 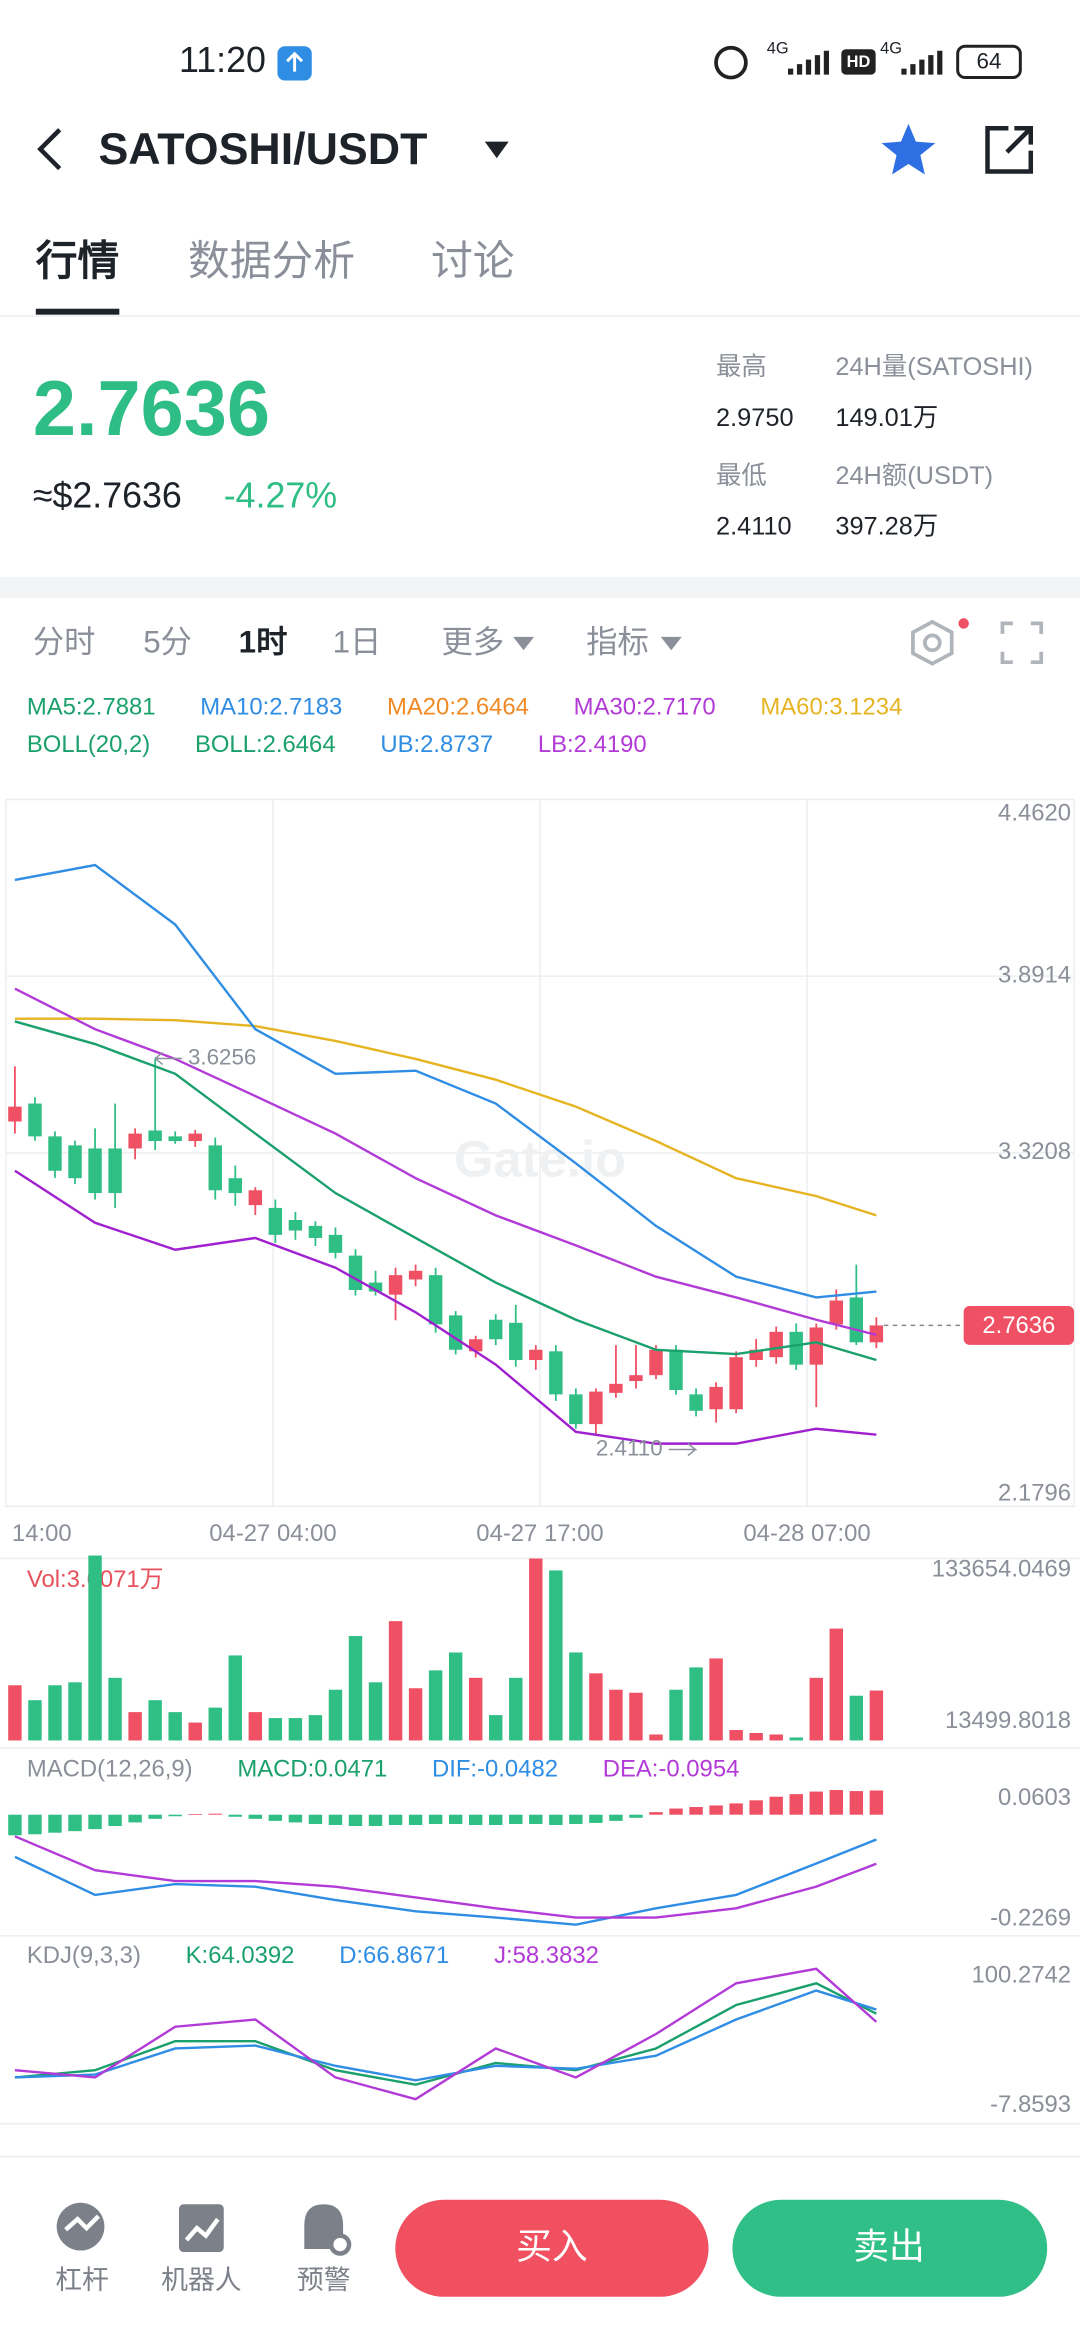 What do you see at coordinates (473, 642) in the screenshot?
I see `interval-more: 更多` at bounding box center [473, 642].